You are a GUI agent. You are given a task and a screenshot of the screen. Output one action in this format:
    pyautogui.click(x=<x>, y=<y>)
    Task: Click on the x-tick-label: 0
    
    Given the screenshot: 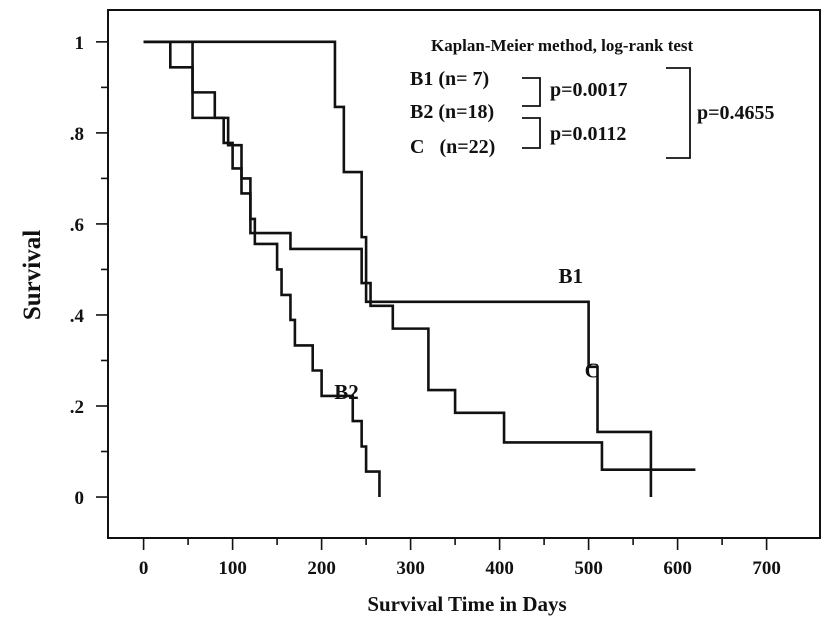 What is the action you would take?
    pyautogui.click(x=144, y=568)
    